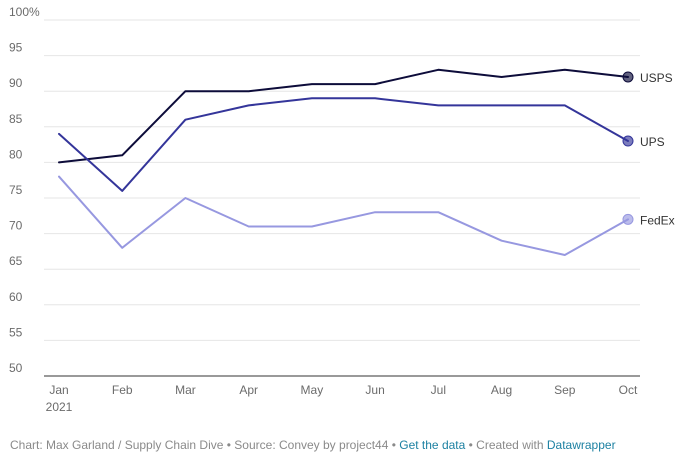 The height and width of the screenshot is (467, 688). What do you see at coordinates (581, 445) in the screenshot?
I see `datawrapper-link: Datawrapper` at bounding box center [581, 445].